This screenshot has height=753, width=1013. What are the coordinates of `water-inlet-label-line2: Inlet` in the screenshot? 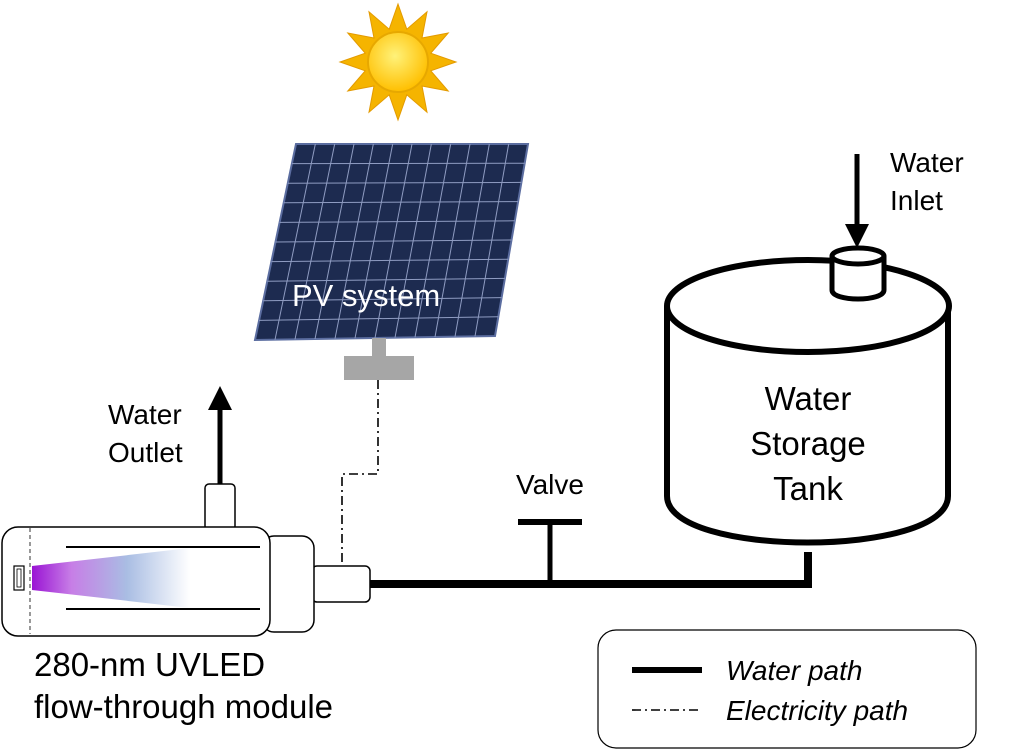 It's located at (916, 200).